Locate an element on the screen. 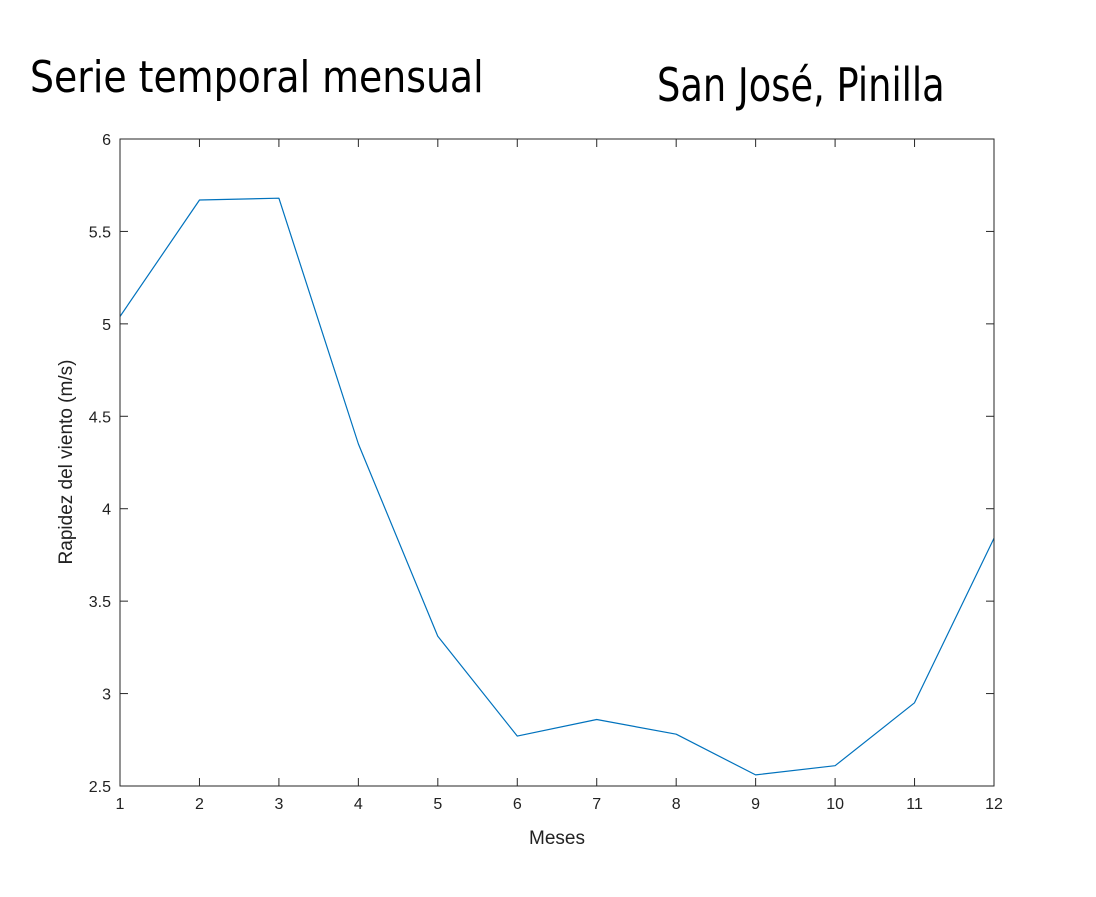 The height and width of the screenshot is (897, 1096). y-tick-label: 3 is located at coordinates (106, 695).